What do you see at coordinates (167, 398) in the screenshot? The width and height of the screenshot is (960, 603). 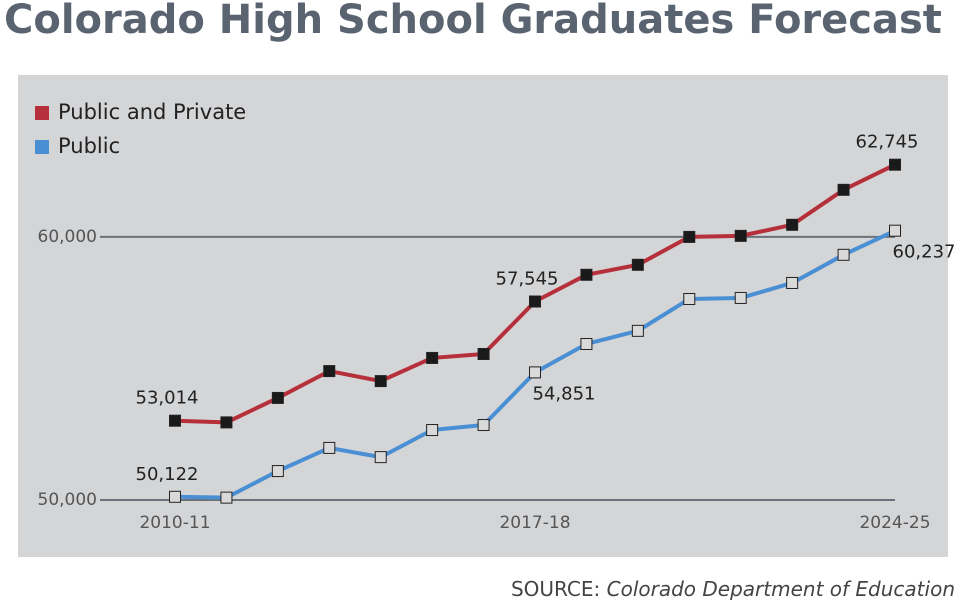 I see `data-label: 53,014` at bounding box center [167, 398].